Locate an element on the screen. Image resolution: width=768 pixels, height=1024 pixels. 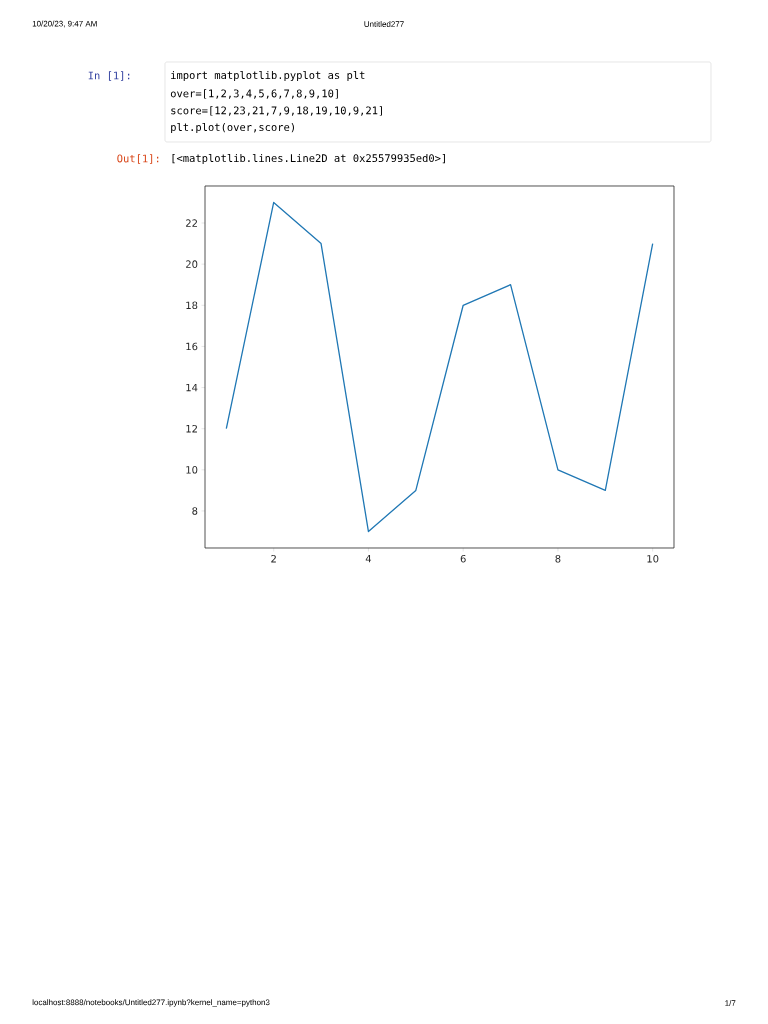
y-tick-label: 16 is located at coordinates (192, 346).